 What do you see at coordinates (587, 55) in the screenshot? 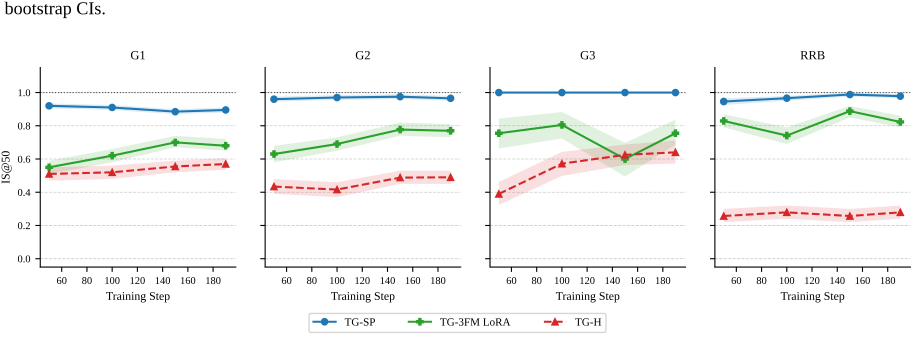
I see `chart-title: G3` at bounding box center [587, 55].